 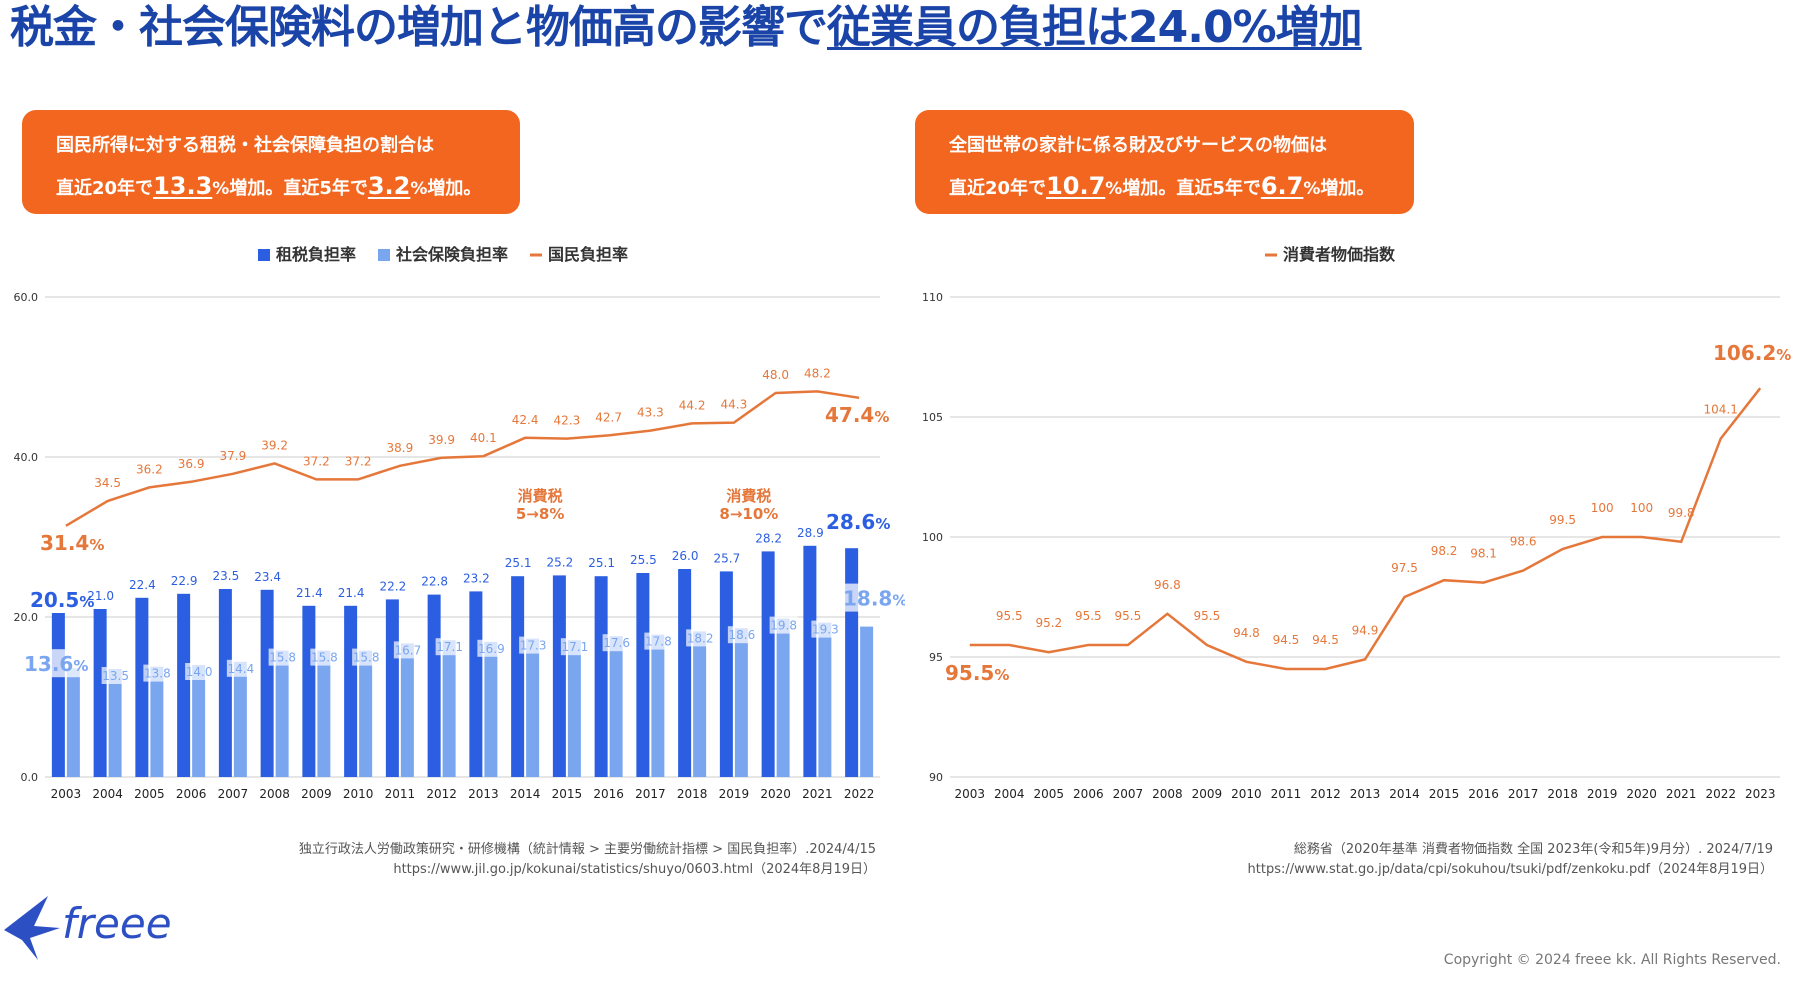 What do you see at coordinates (567, 794) in the screenshot?
I see `x-tick-label: 2015` at bounding box center [567, 794].